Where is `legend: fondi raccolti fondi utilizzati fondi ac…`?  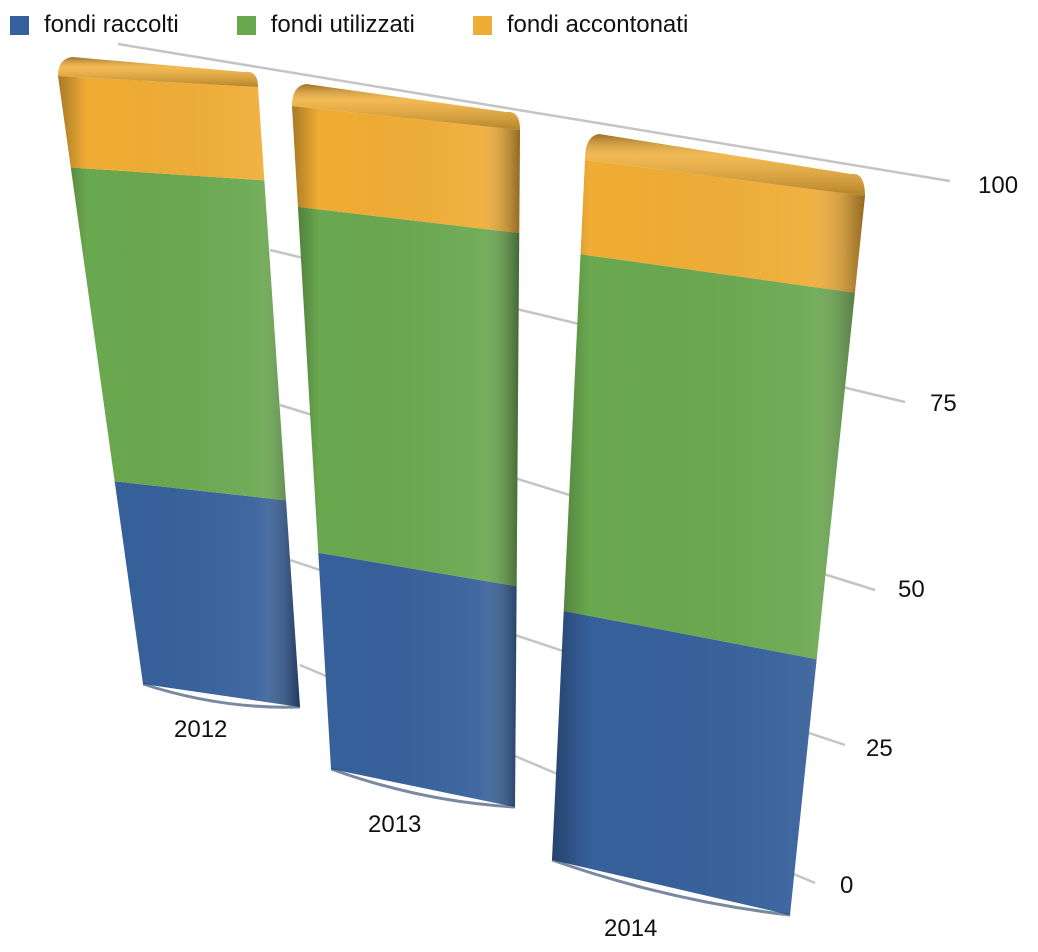 legend: fondi raccolti fondi utilizzati fondi ac… is located at coordinates (378, 25).